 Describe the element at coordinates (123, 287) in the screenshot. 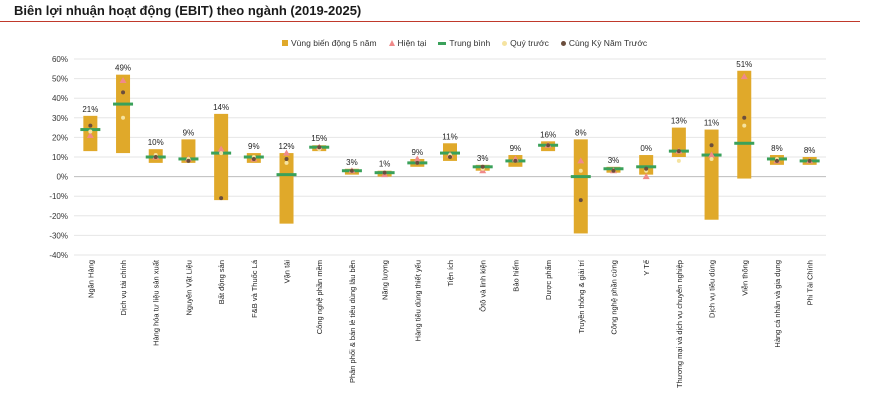

I see `category-label: Dịch vụ tài chính` at that location.